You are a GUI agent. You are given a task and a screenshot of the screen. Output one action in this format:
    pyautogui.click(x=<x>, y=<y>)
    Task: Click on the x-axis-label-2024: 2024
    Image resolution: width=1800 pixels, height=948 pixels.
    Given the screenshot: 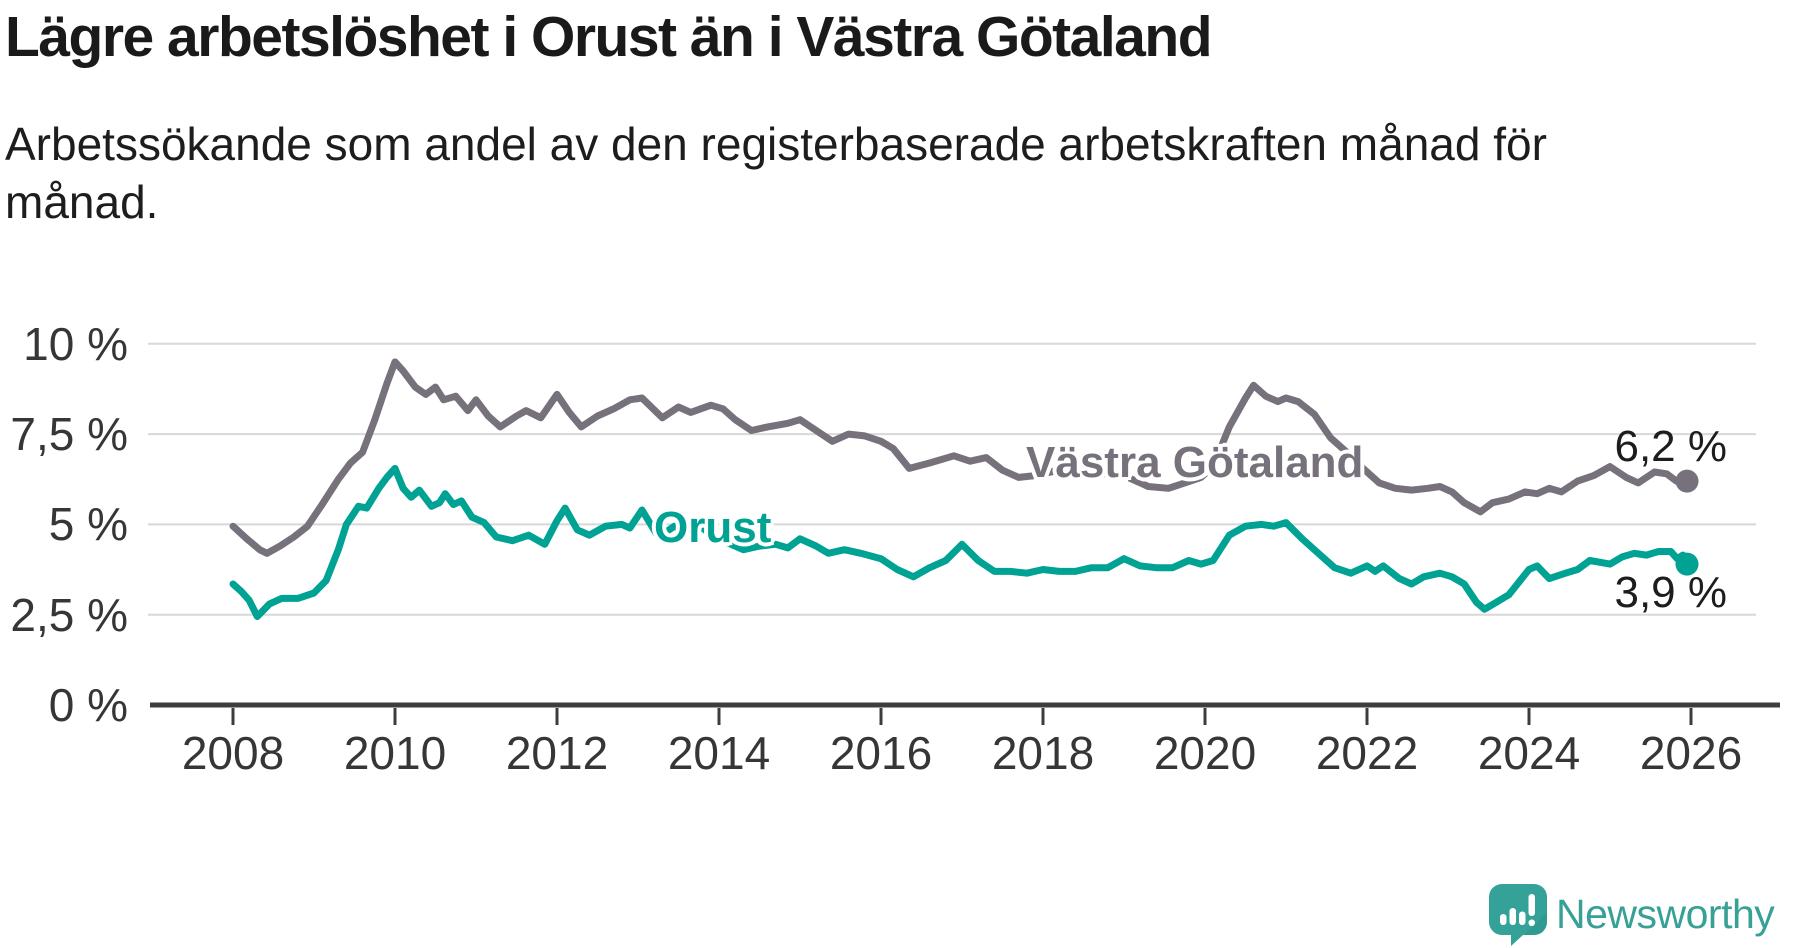 What is the action you would take?
    pyautogui.click(x=1529, y=753)
    